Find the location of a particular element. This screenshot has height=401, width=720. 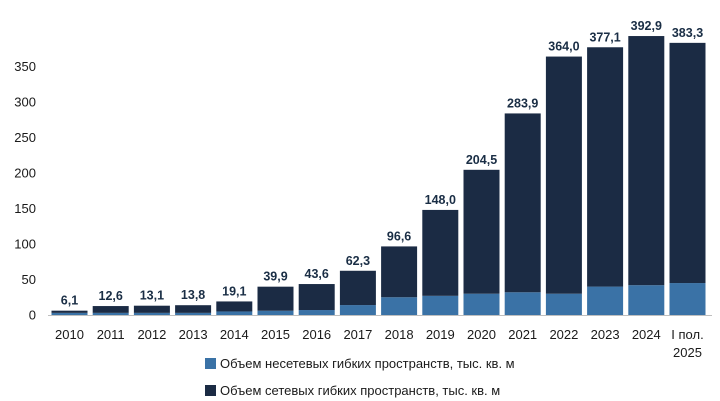

y-tick-label: 250 is located at coordinates (25, 137).